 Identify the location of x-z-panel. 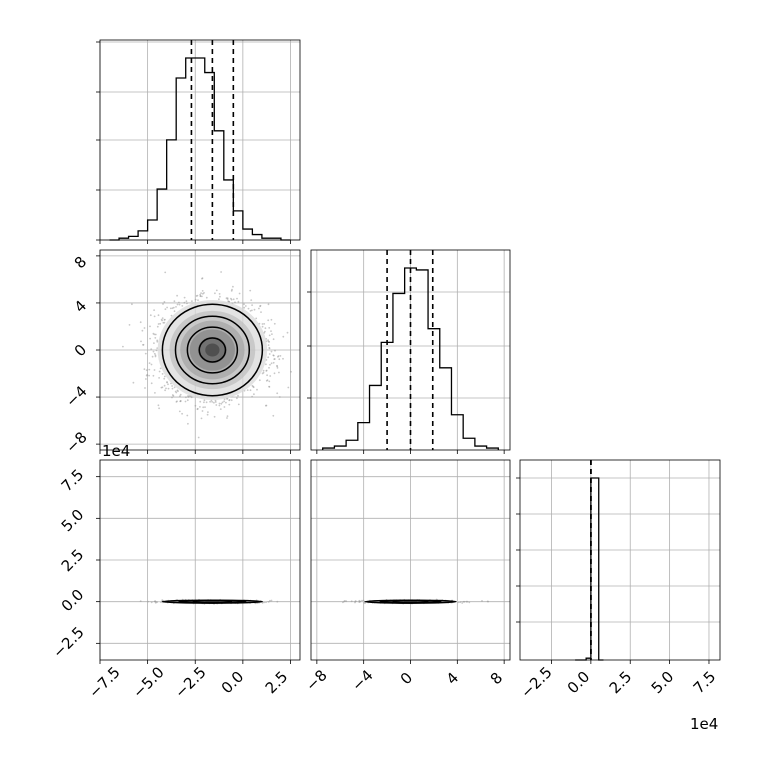
(198, 561).